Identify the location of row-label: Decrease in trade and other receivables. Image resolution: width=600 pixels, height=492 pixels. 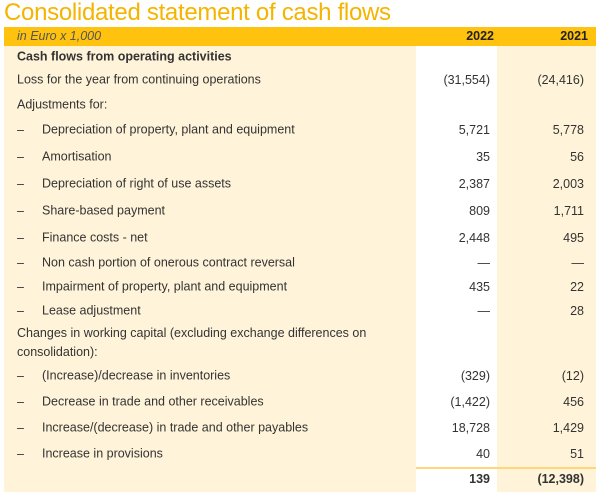
(153, 401).